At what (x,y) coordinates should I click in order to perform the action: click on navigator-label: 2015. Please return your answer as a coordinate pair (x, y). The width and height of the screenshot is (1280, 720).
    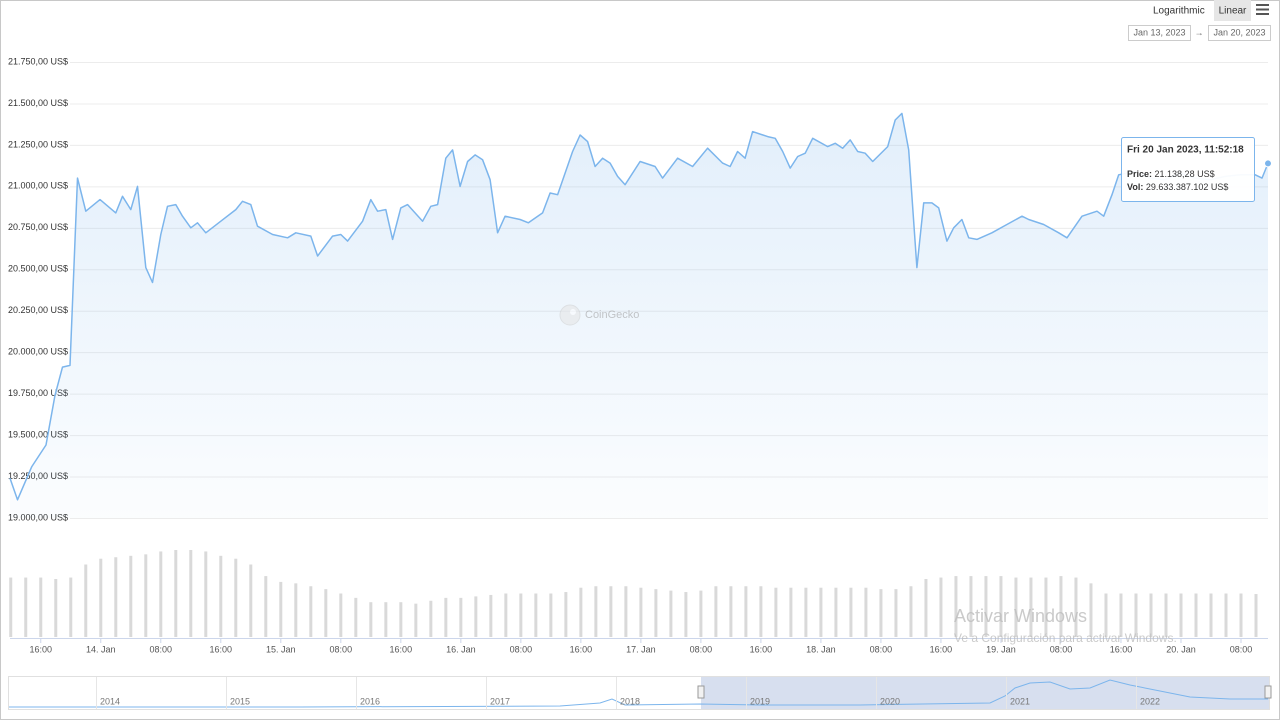
    Looking at the image, I should click on (240, 701).